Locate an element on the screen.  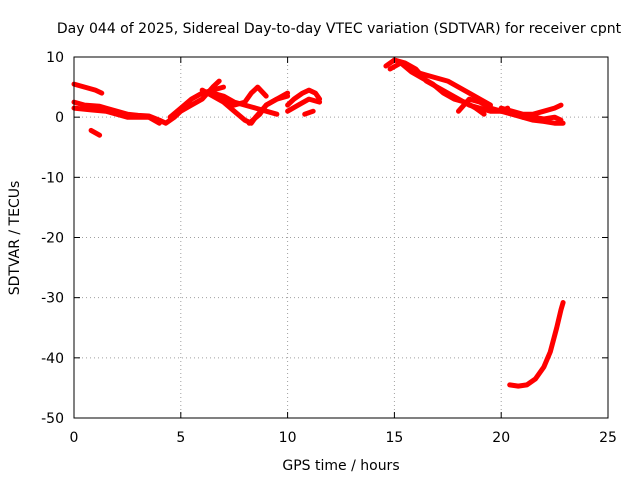
y-tick-label: -20 is located at coordinates (52, 239).